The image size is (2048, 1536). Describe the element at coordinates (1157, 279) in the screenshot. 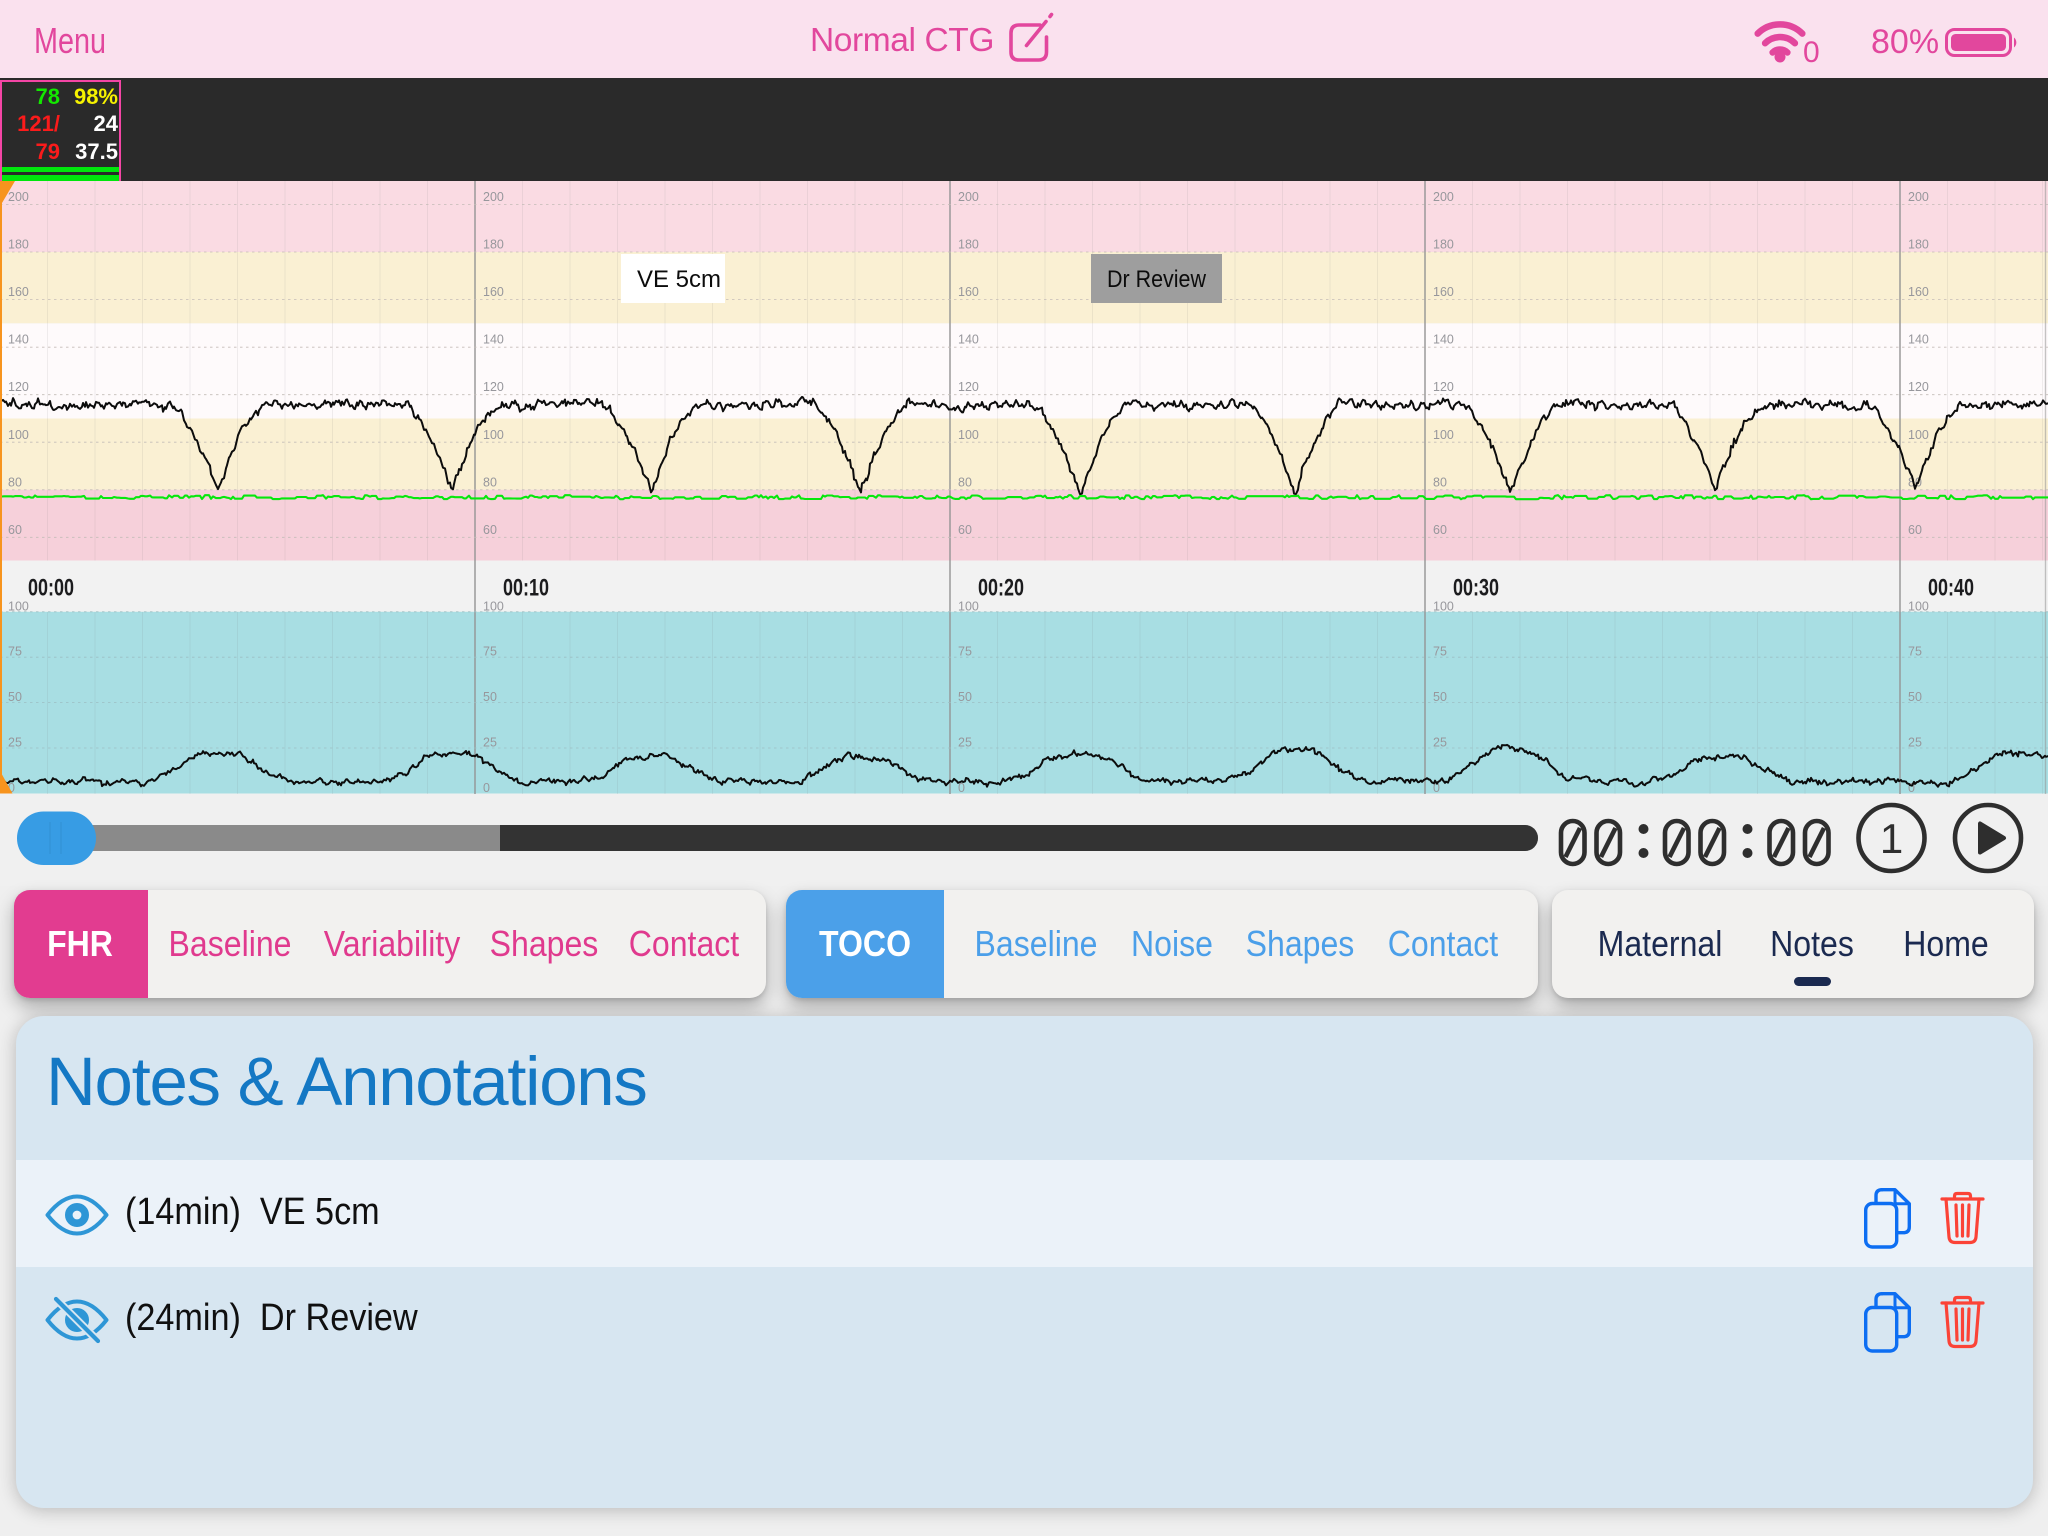

I see `svg-text: Dr Review` at that location.